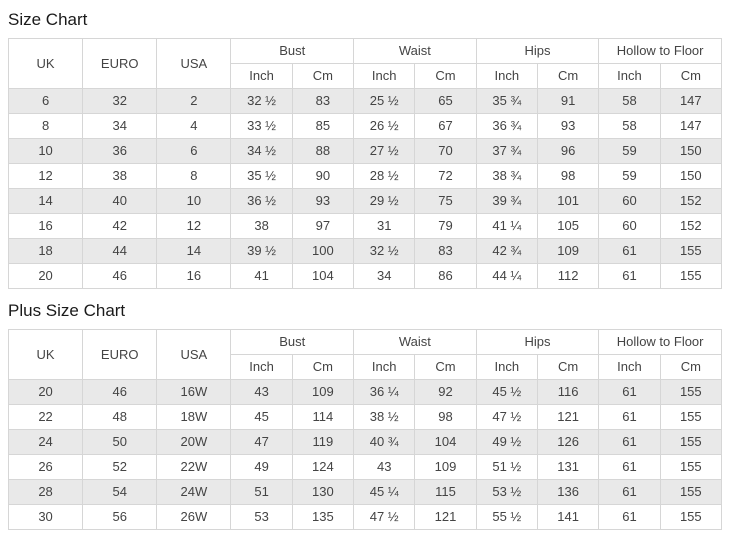  Describe the element at coordinates (45, 467) in the screenshot. I see `table-cell: 26` at that location.